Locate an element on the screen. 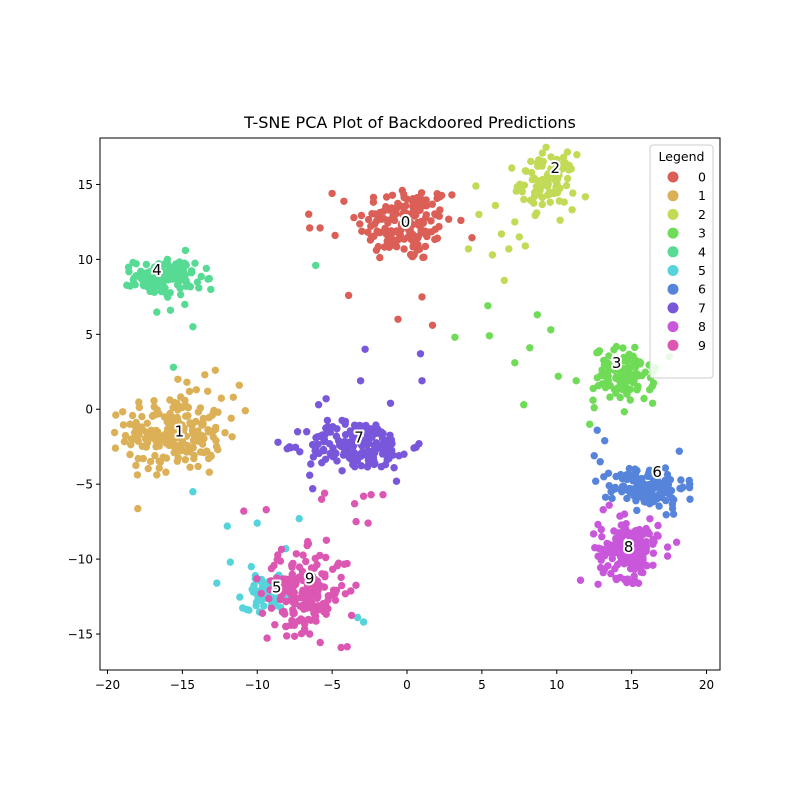 Image resolution: width=800 pixels, height=800 pixels. legend-item-9: 9 is located at coordinates (686, 345).